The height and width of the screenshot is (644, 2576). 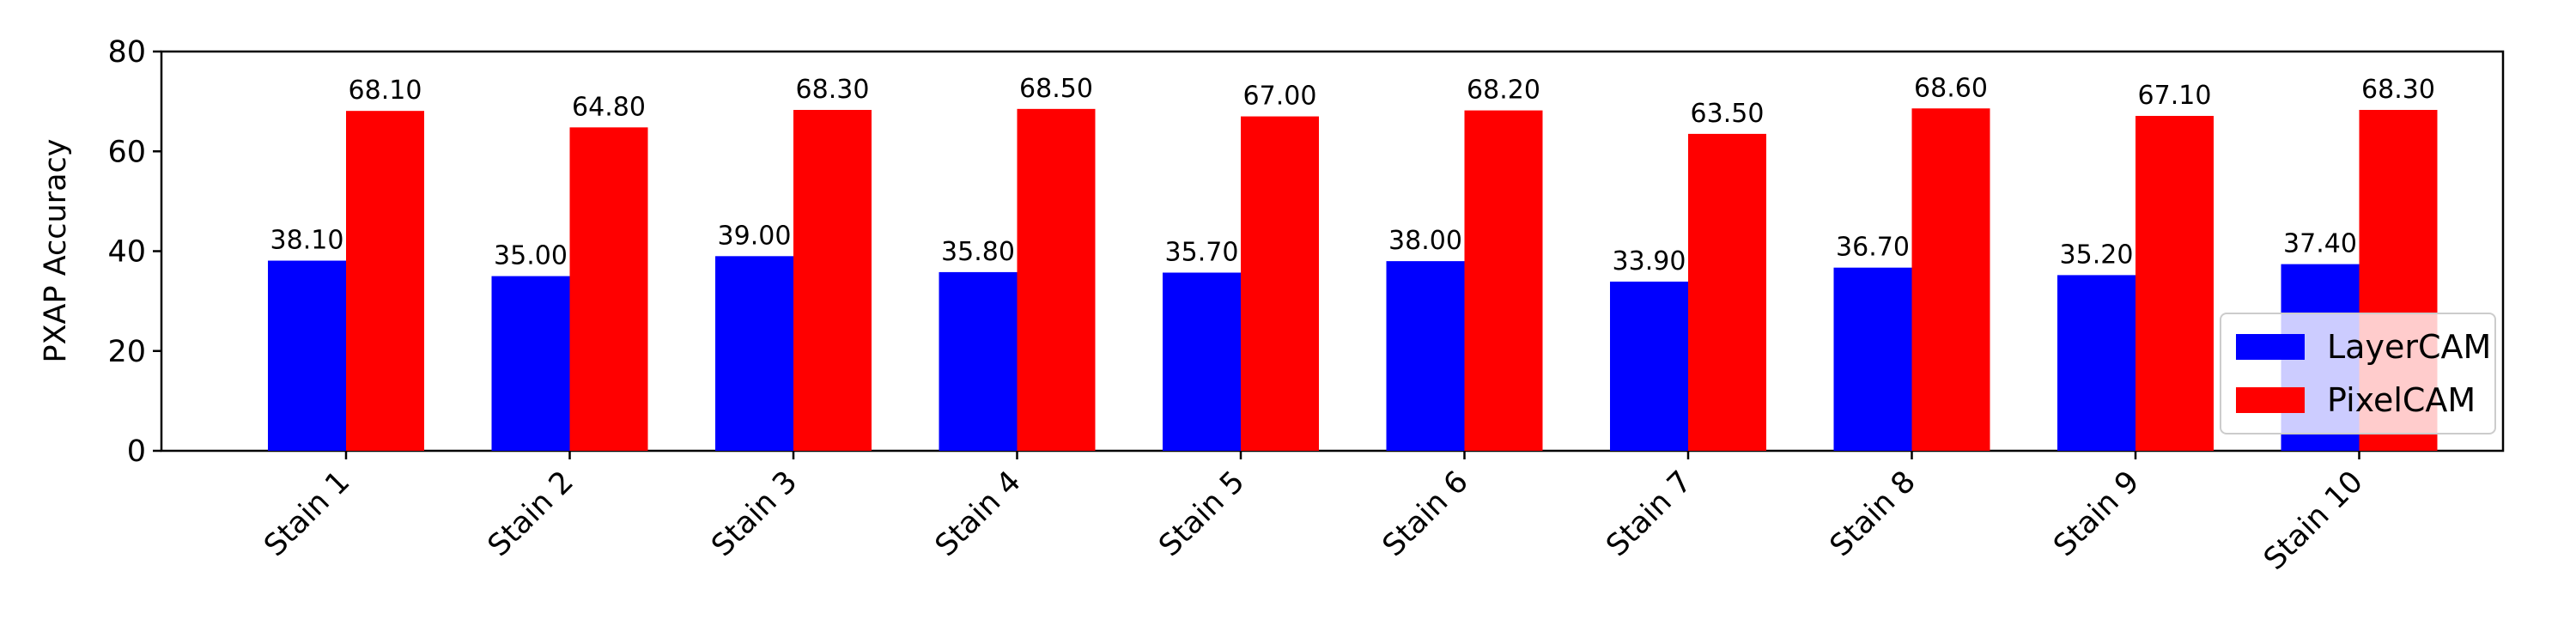 I want to click on data-label-pixelcam-6: 68.20, so click(x=1503, y=91).